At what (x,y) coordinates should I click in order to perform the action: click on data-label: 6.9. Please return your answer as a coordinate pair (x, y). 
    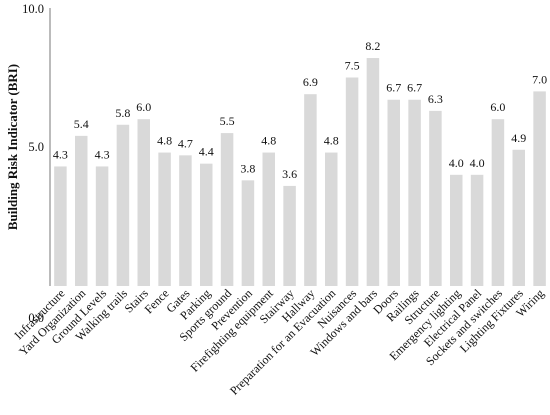
    Looking at the image, I should click on (310, 82).